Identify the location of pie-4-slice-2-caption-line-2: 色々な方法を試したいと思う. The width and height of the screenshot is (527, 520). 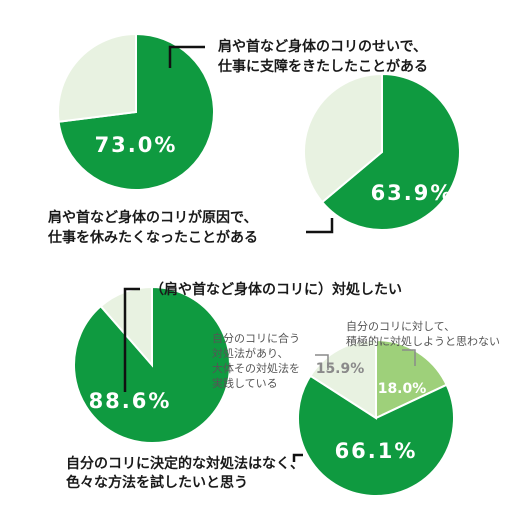
(157, 482).